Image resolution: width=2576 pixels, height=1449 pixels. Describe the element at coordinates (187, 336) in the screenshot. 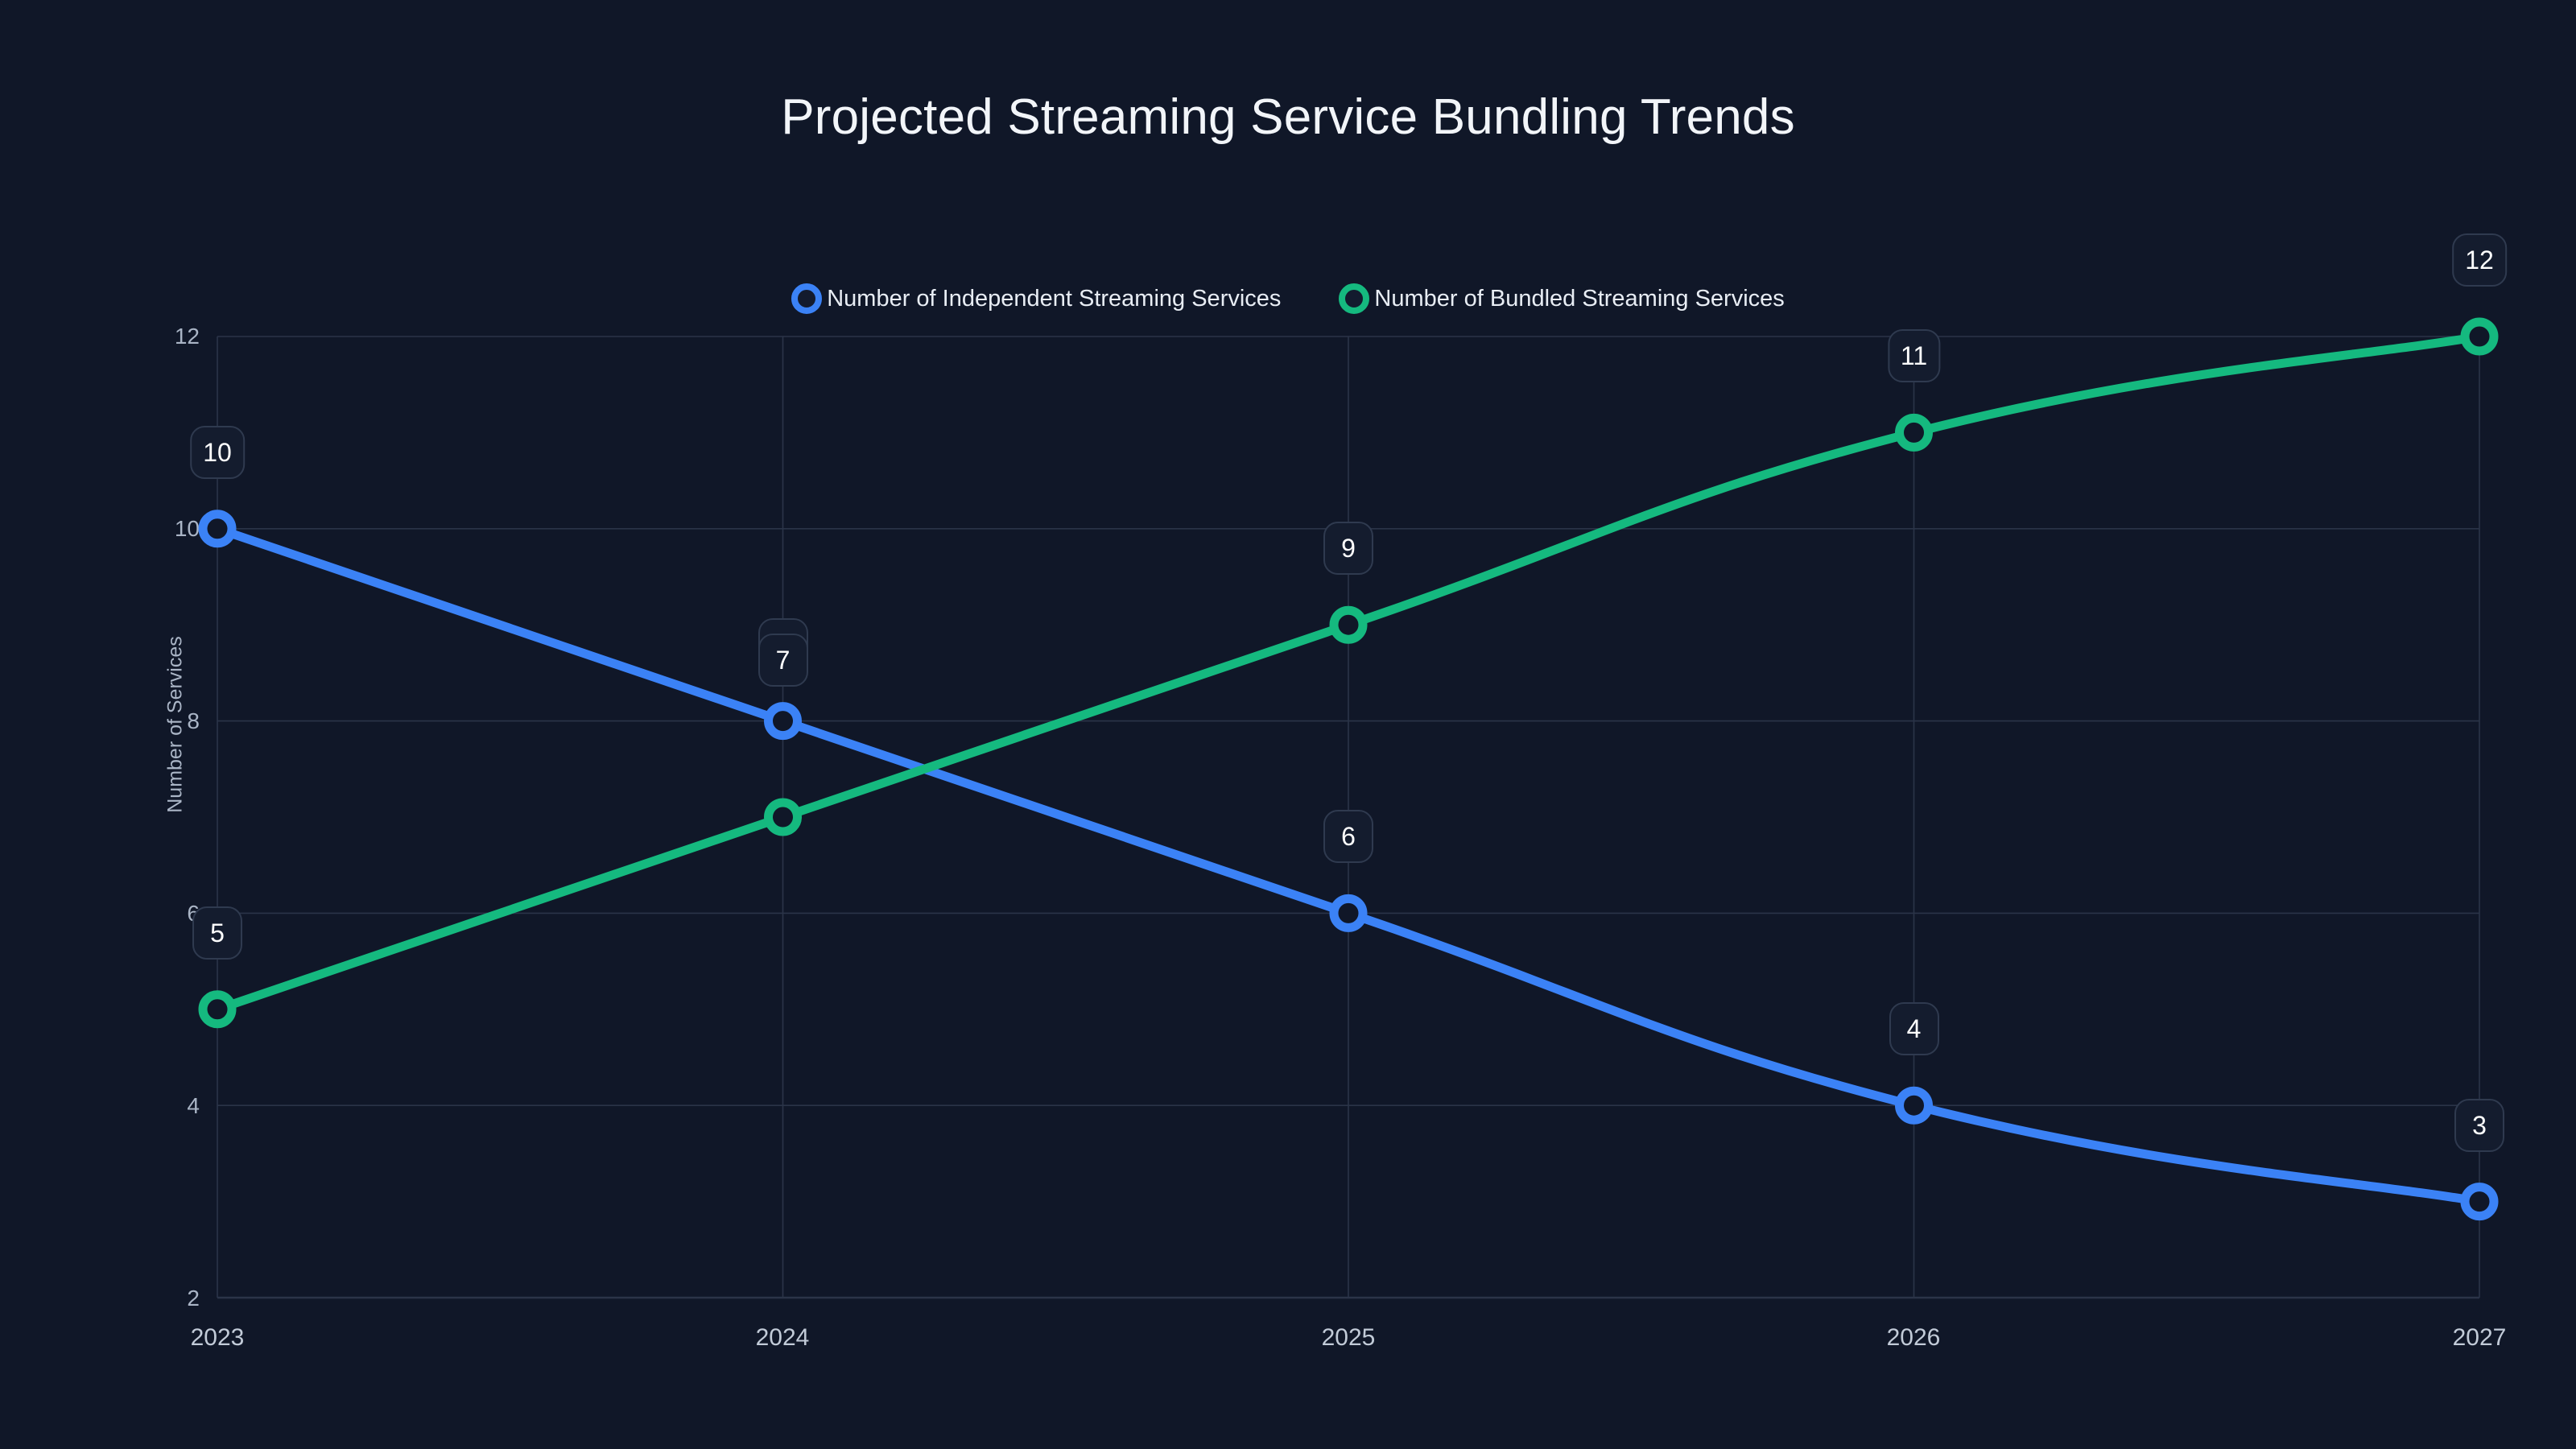

I see `y-axis-tick-12: 12` at that location.